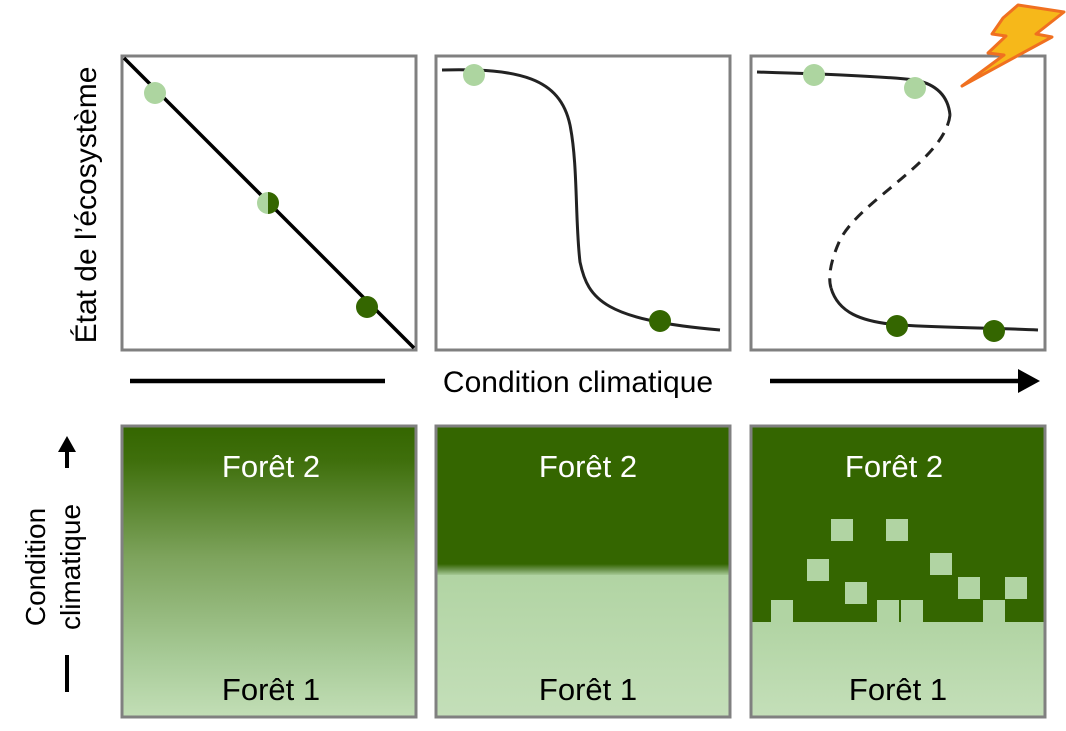 The width and height of the screenshot is (1066, 731). I want to click on x-axis-label: Condition climatique, so click(578, 382).